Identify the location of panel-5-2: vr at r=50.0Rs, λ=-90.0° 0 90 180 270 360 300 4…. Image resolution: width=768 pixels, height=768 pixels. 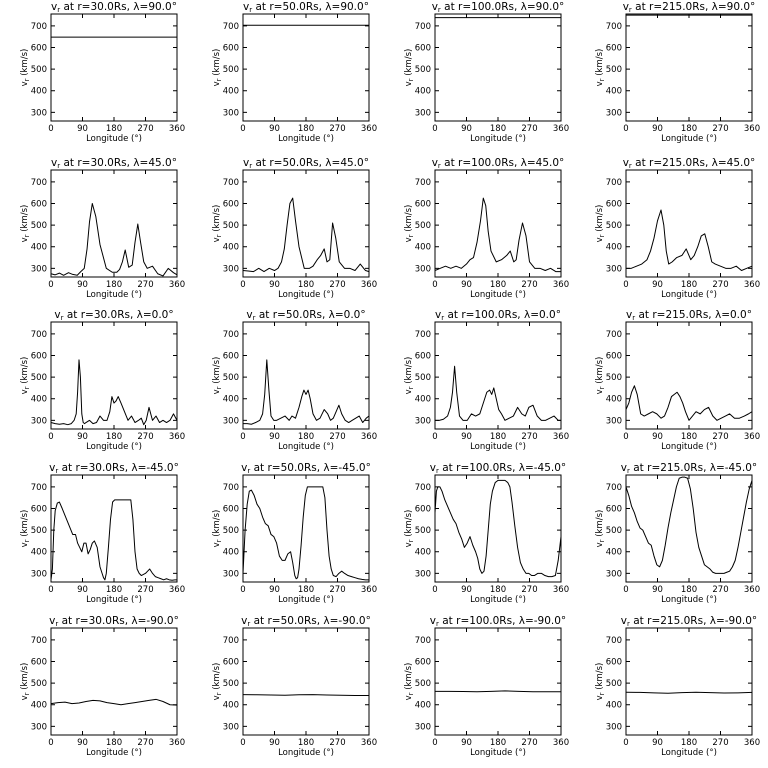
(294, 686).